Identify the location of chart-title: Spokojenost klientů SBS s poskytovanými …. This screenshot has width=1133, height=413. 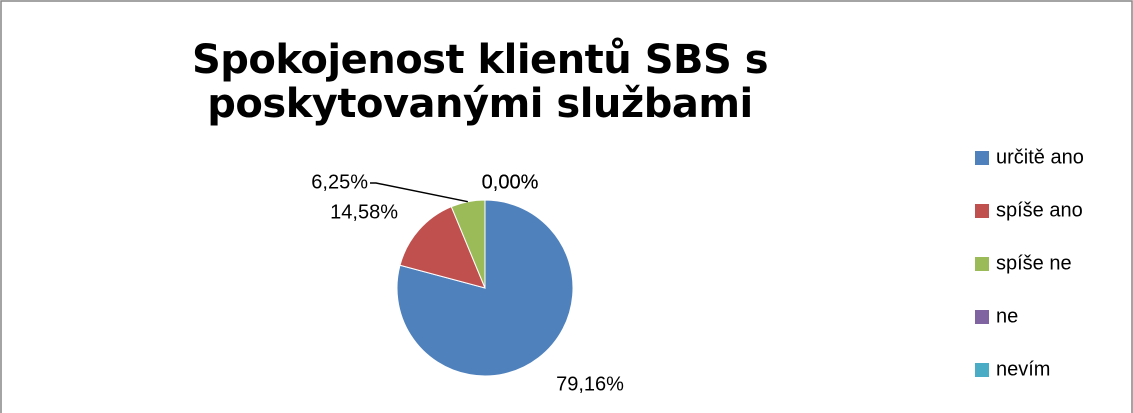
(480, 82).